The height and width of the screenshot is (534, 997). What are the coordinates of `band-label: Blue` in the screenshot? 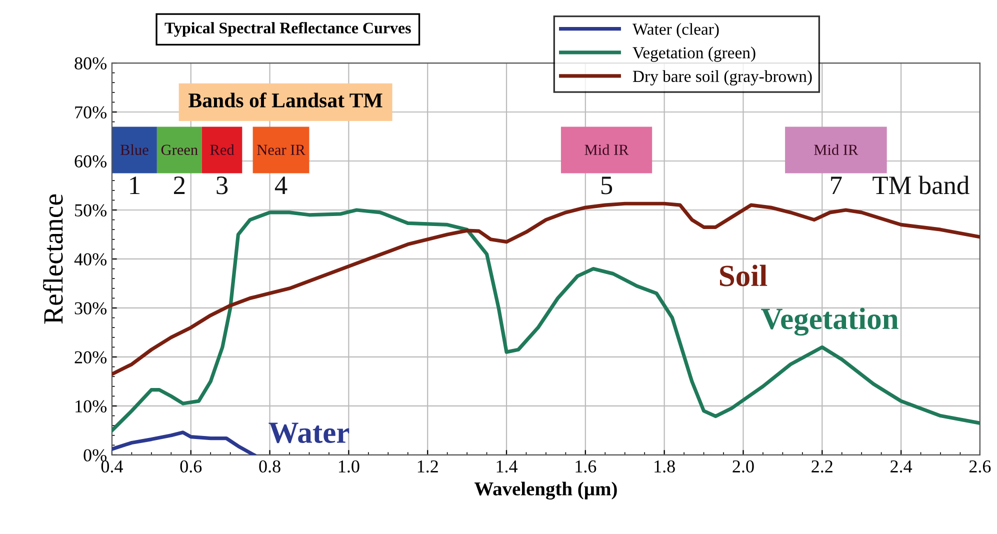 It's located at (134, 150).